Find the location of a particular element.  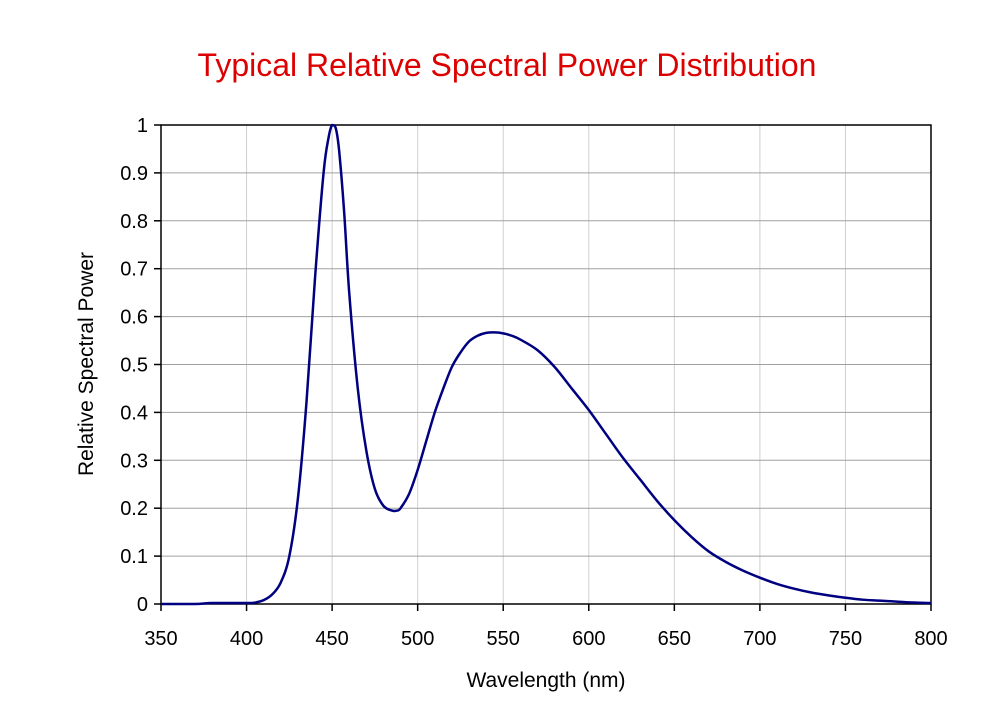

y-tick-label: 0.8 is located at coordinates (134, 222).